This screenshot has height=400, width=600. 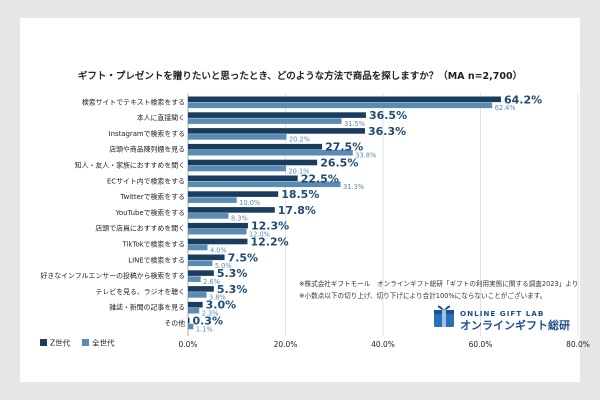 What do you see at coordinates (211, 282) in the screenshot?
I see `value-label-all: 2.6%` at bounding box center [211, 282].